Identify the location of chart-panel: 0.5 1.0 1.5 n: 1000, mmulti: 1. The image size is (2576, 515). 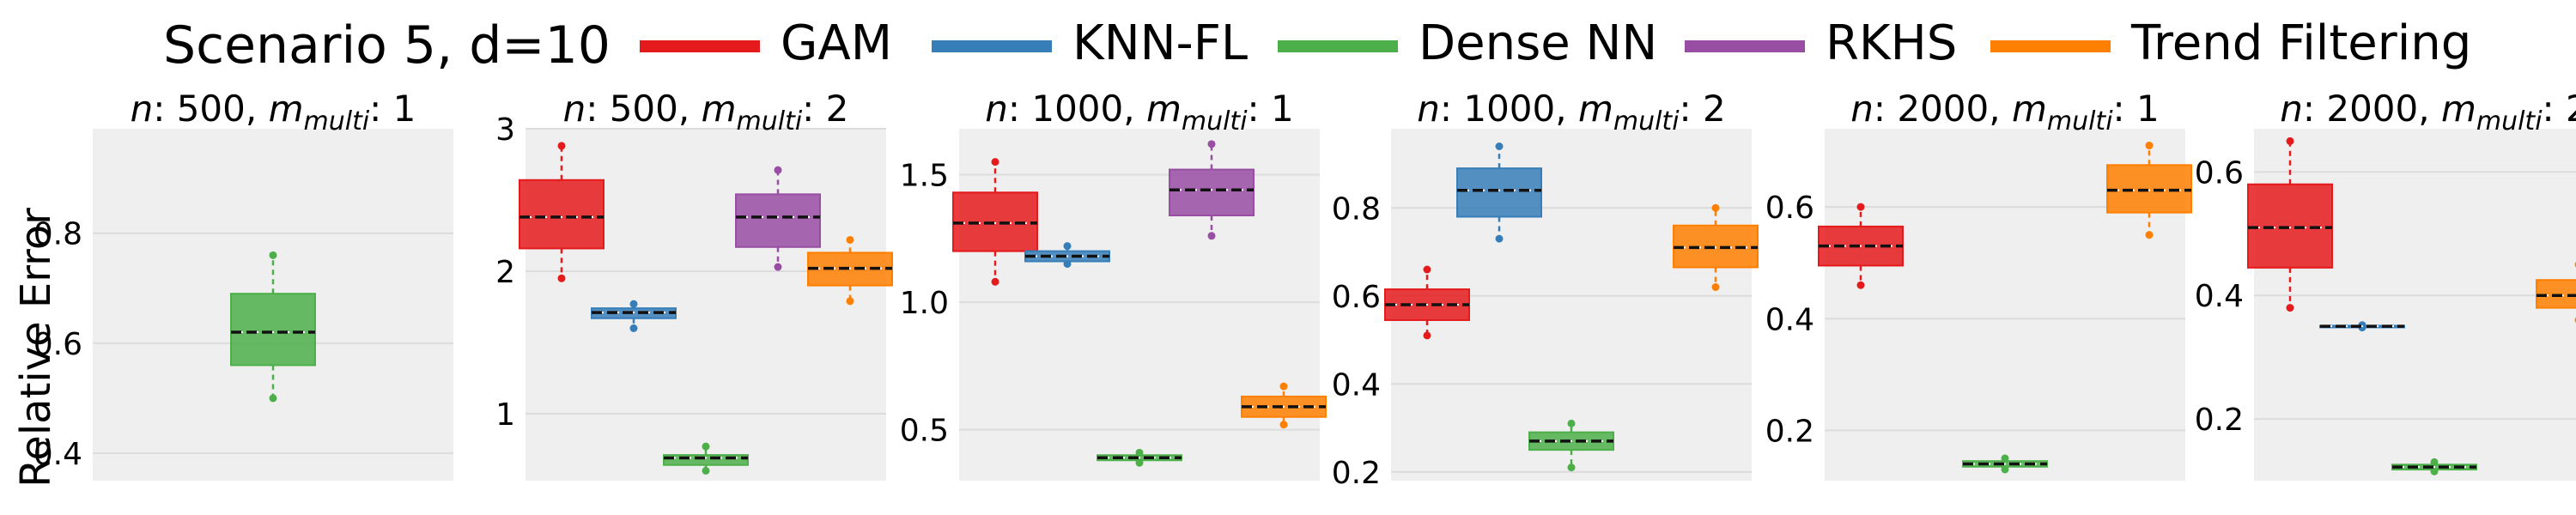
(1113, 284).